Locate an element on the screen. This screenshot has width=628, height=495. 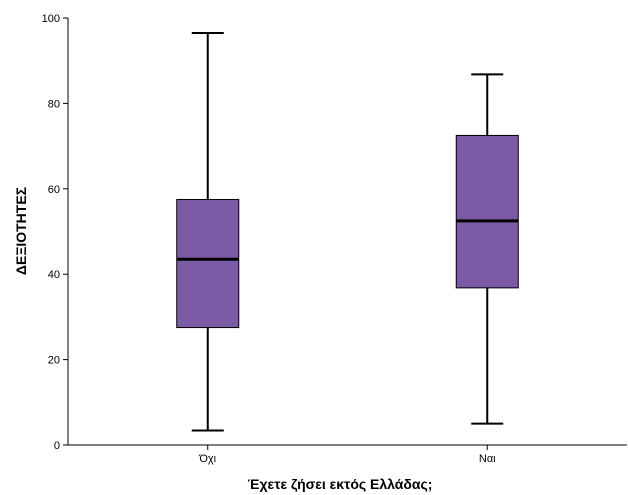
x-tick-label: Όχι is located at coordinates (207, 459).